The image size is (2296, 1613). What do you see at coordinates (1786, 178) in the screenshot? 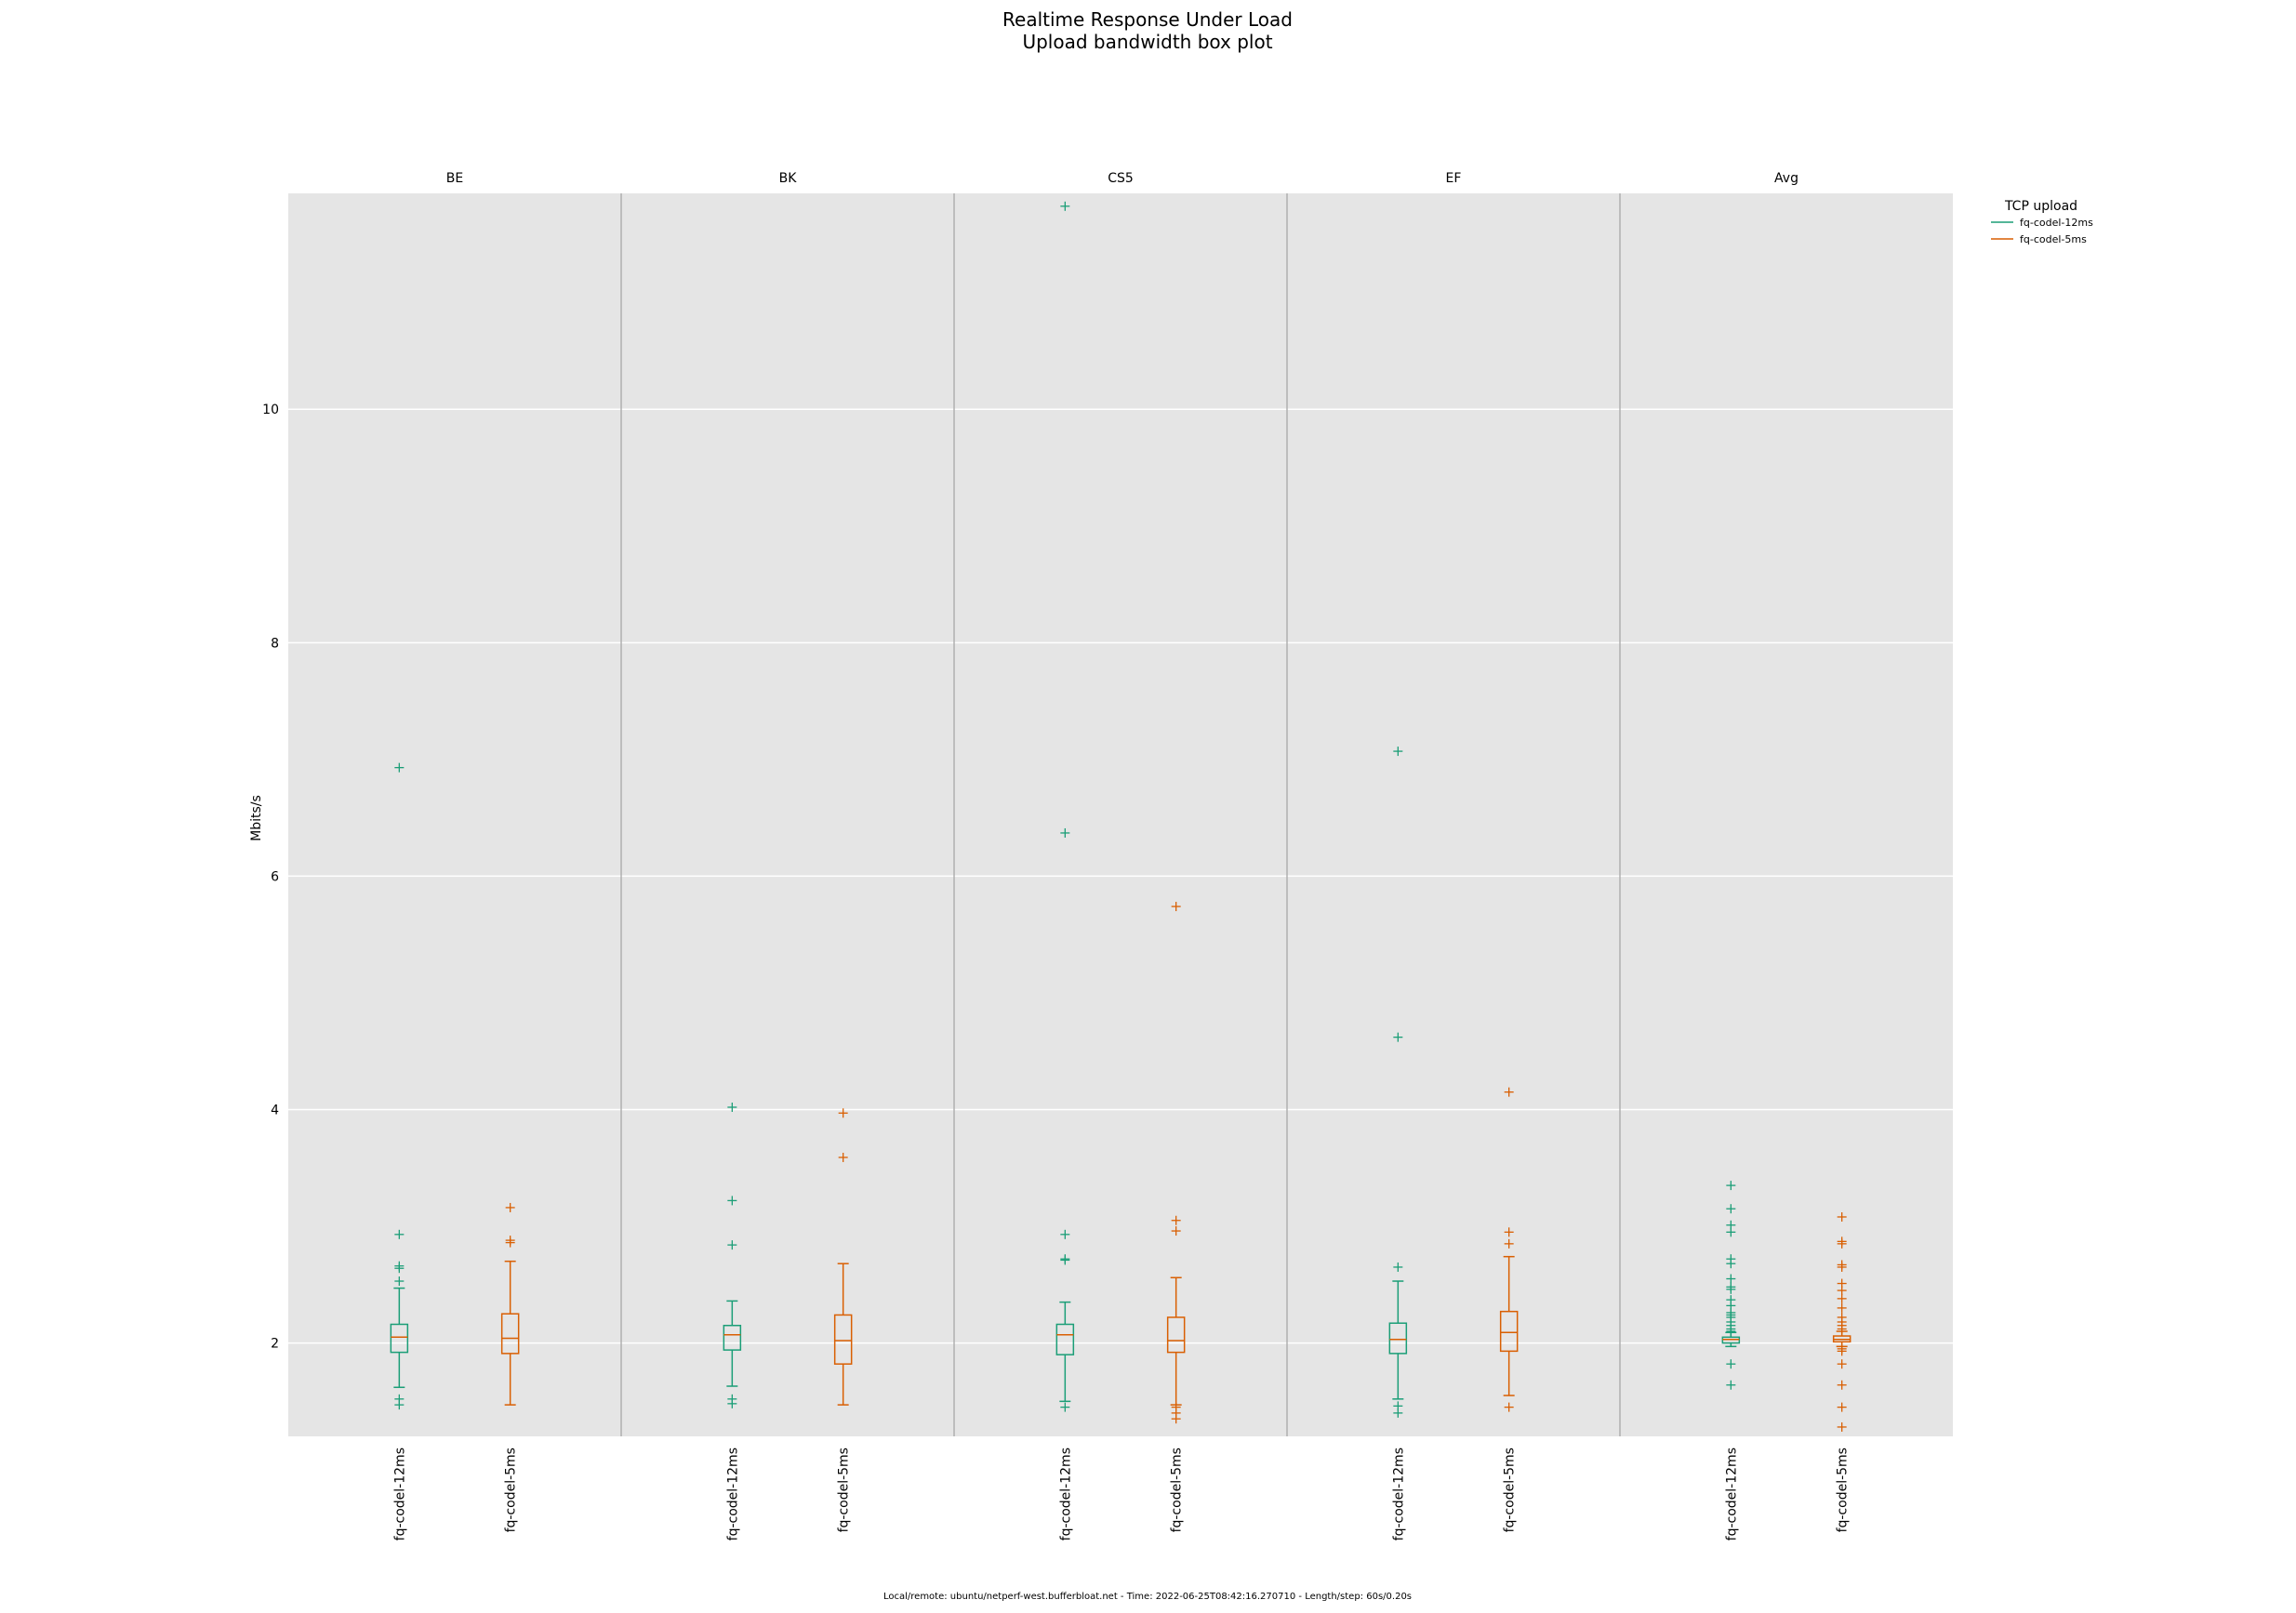
I see `panel-title: Avg` at bounding box center [1786, 178].